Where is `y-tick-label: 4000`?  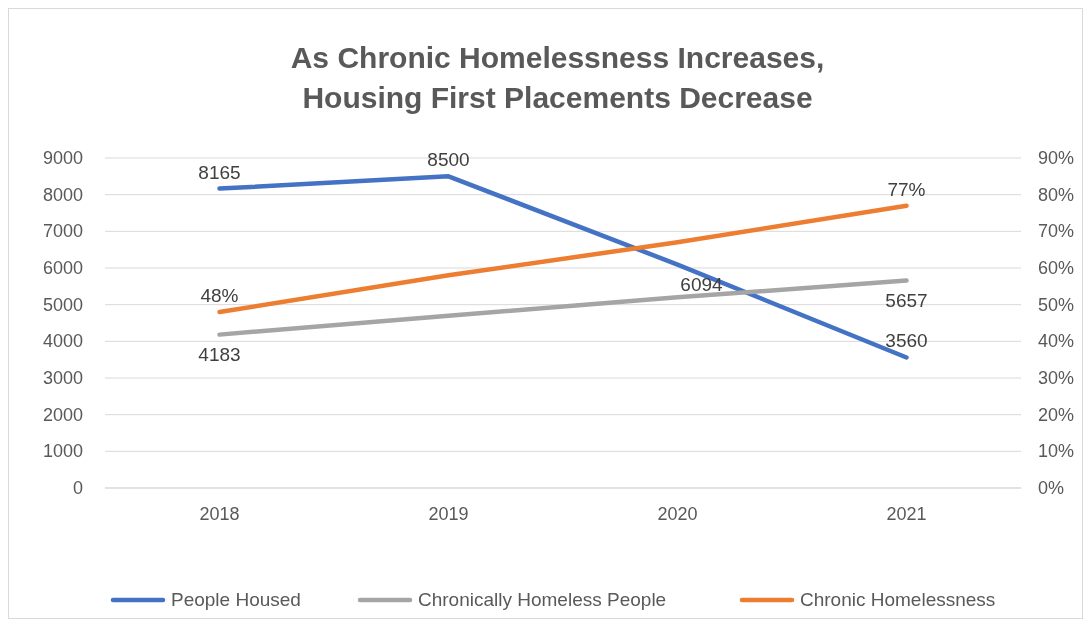
y-tick-label: 4000 is located at coordinates (62, 341).